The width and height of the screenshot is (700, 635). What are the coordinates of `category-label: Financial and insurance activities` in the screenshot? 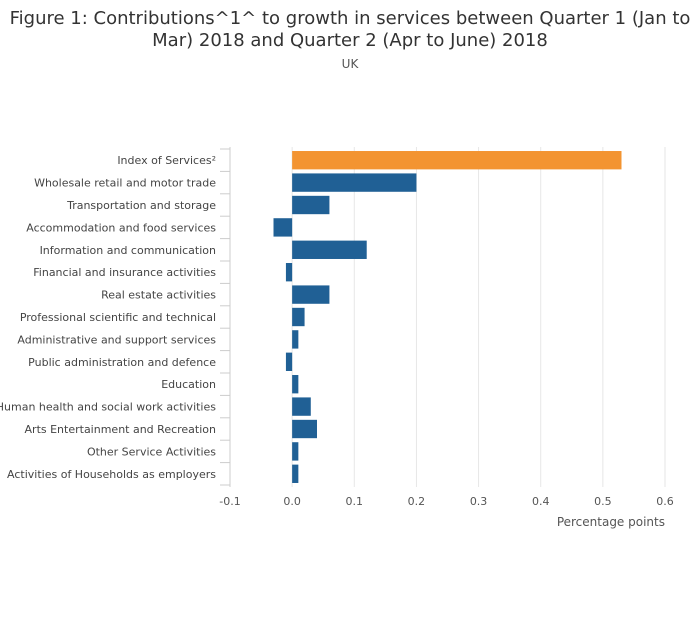 It's located at (124, 272).